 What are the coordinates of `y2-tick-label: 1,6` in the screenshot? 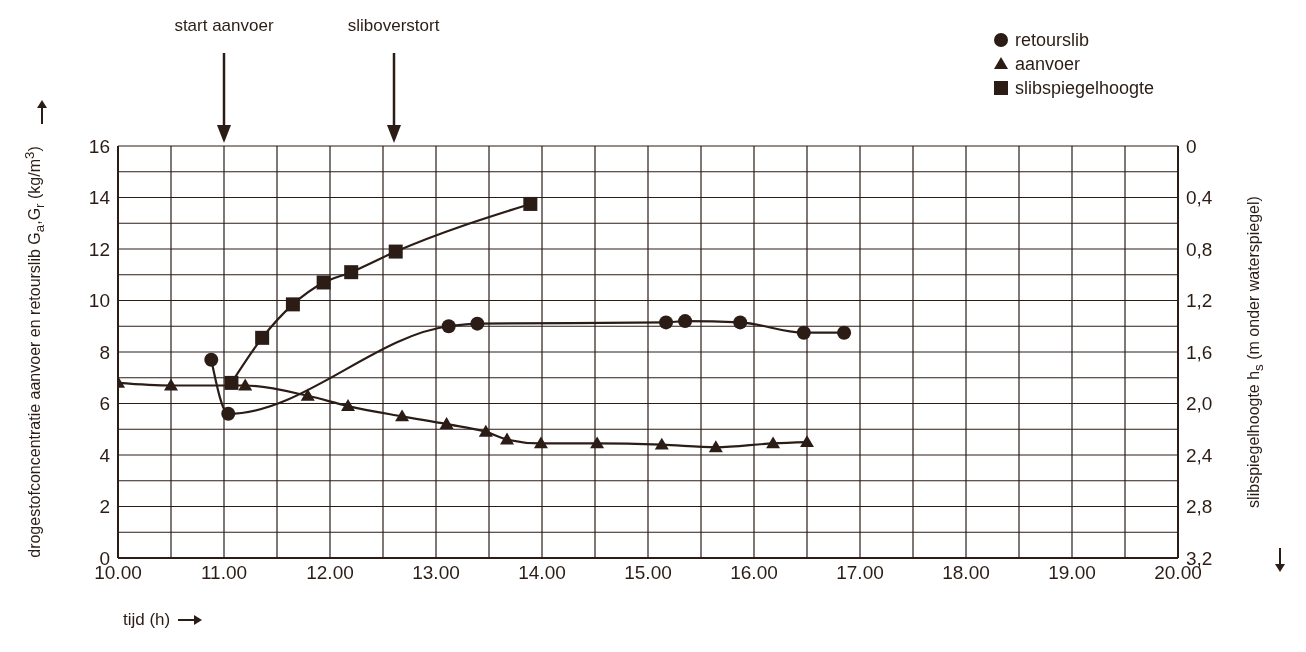 It's located at (1199, 352).